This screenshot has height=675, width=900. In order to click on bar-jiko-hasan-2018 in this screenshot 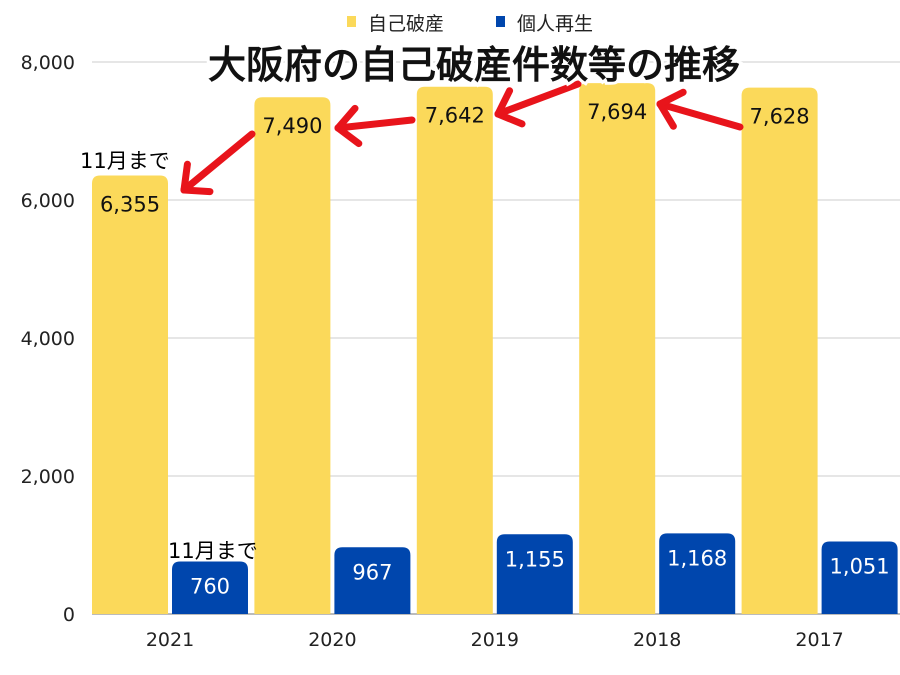, I will do `click(617, 348)`.